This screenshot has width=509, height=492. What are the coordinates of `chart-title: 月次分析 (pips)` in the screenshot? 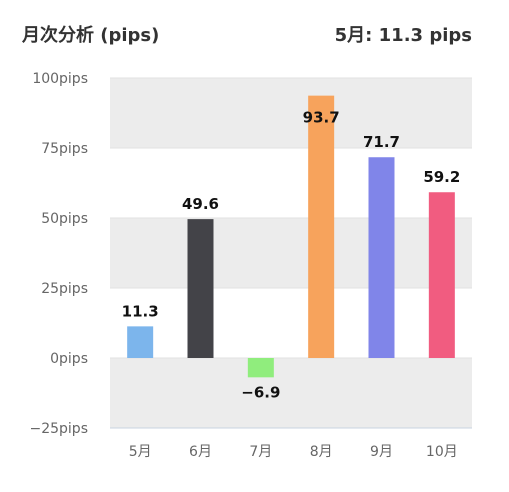 It's located at (91, 35).